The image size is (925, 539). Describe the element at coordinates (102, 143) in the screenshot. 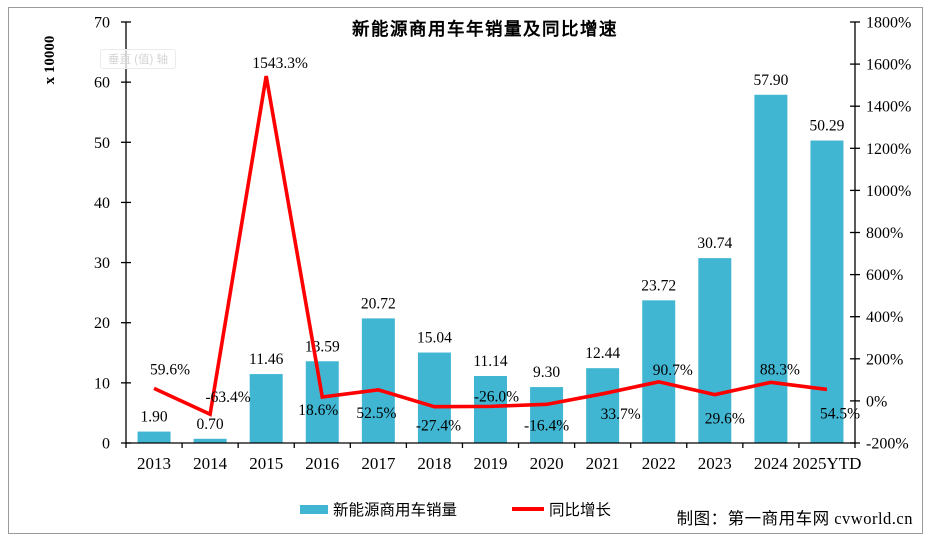

I see `left-axis-tick-label: 50` at that location.